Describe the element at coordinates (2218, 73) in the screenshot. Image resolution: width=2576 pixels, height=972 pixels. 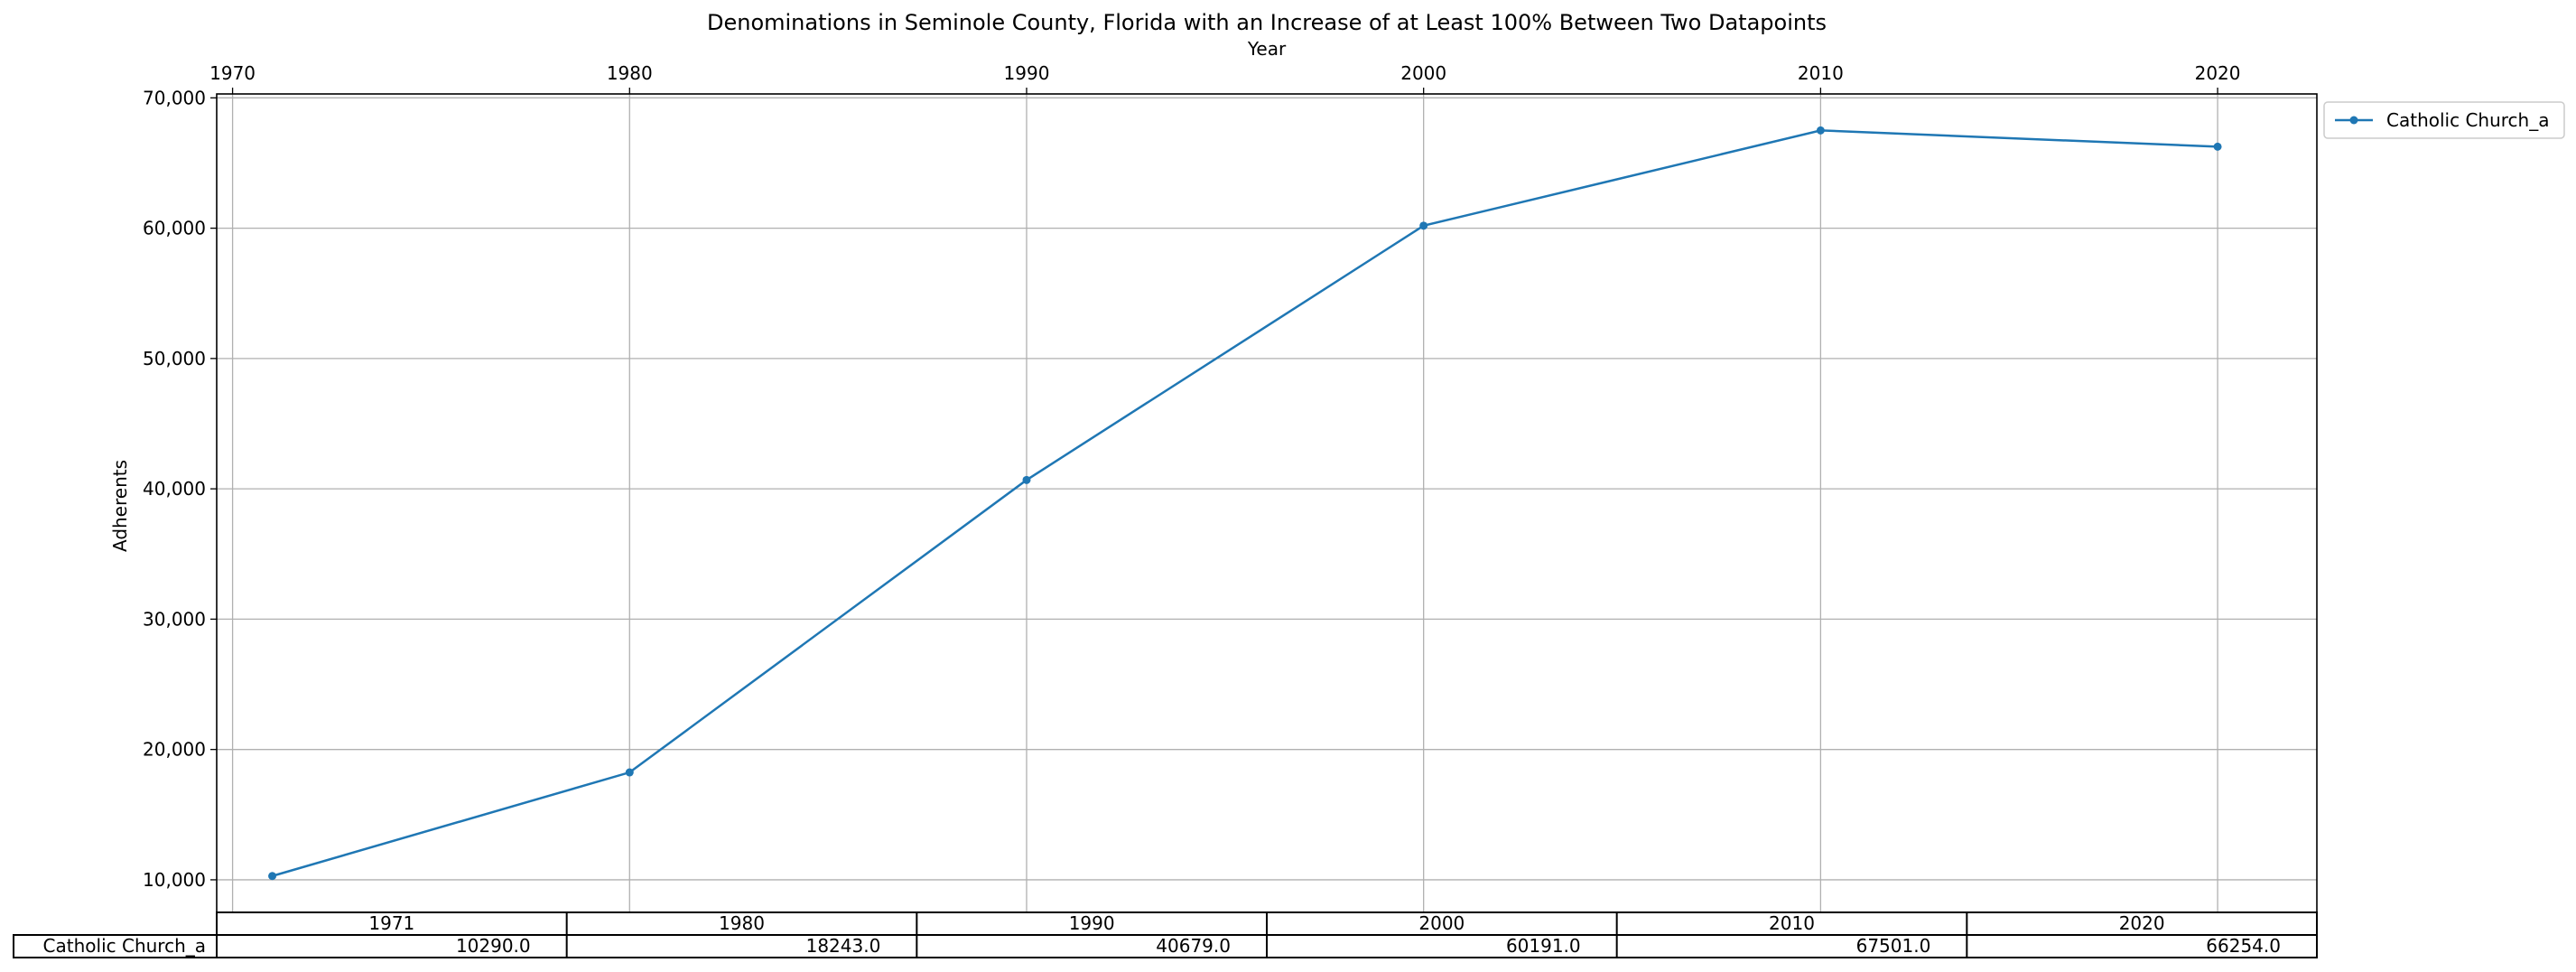
I see `x-tick-label: 2020` at that location.